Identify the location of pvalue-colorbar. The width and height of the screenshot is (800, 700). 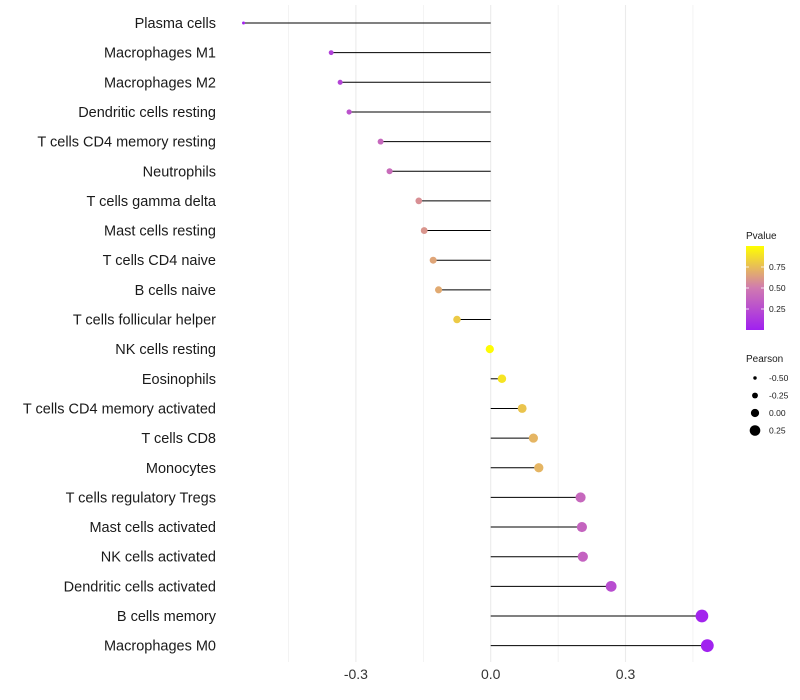
(755, 288).